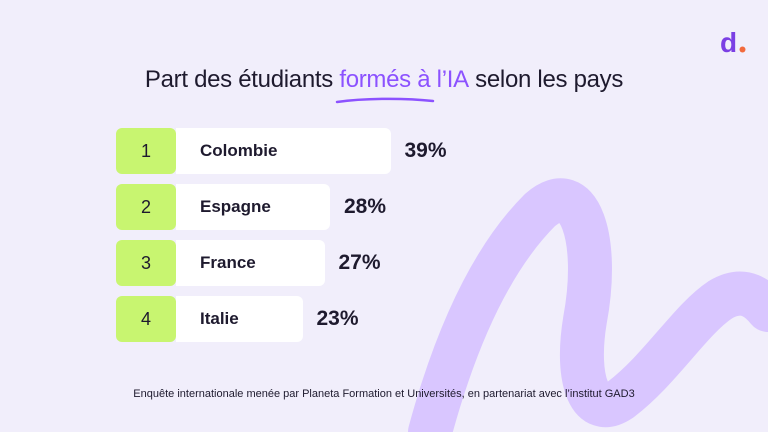 The width and height of the screenshot is (768, 432). Describe the element at coordinates (228, 262) in the screenshot. I see `category-label: France` at that location.